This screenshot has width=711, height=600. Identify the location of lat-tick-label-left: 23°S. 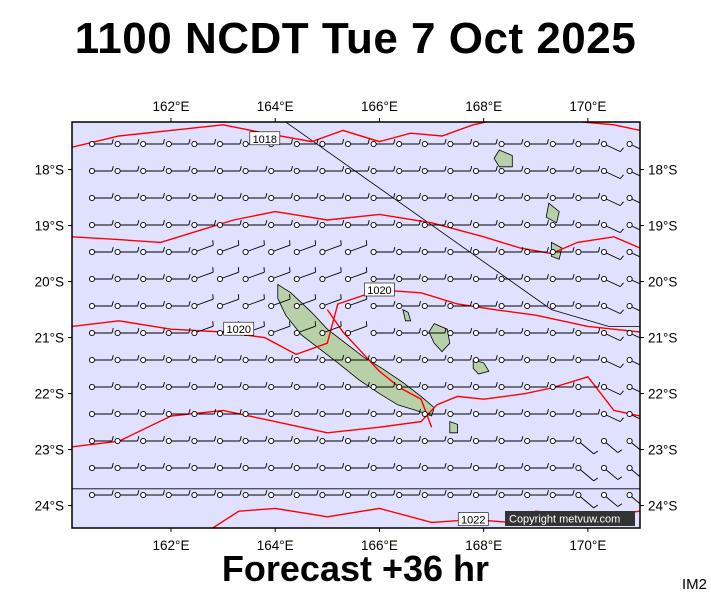
(49, 450).